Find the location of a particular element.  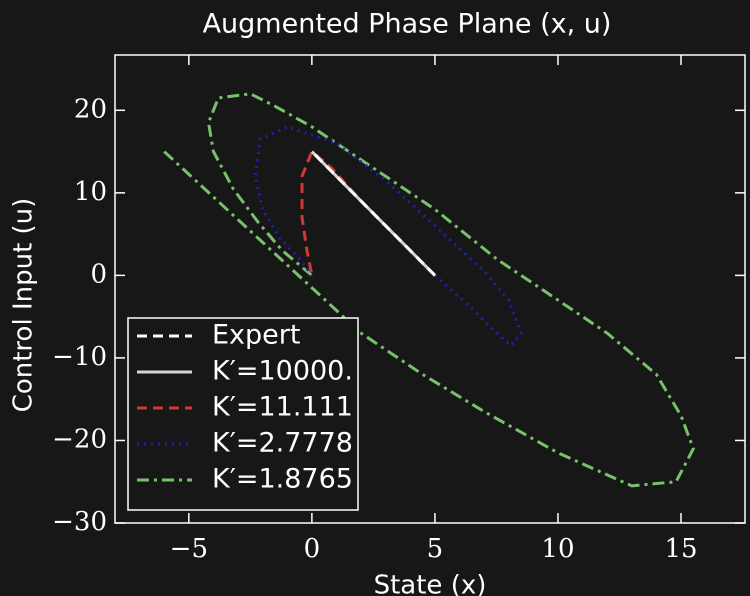

y-tick-label: 20 is located at coordinates (90, 109).